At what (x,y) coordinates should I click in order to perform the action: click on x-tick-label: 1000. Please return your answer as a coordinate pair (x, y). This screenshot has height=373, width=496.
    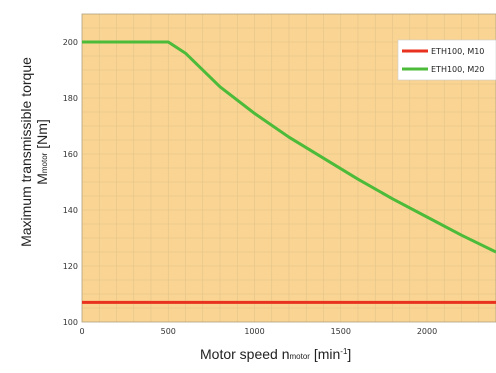
    Looking at the image, I should click on (254, 331).